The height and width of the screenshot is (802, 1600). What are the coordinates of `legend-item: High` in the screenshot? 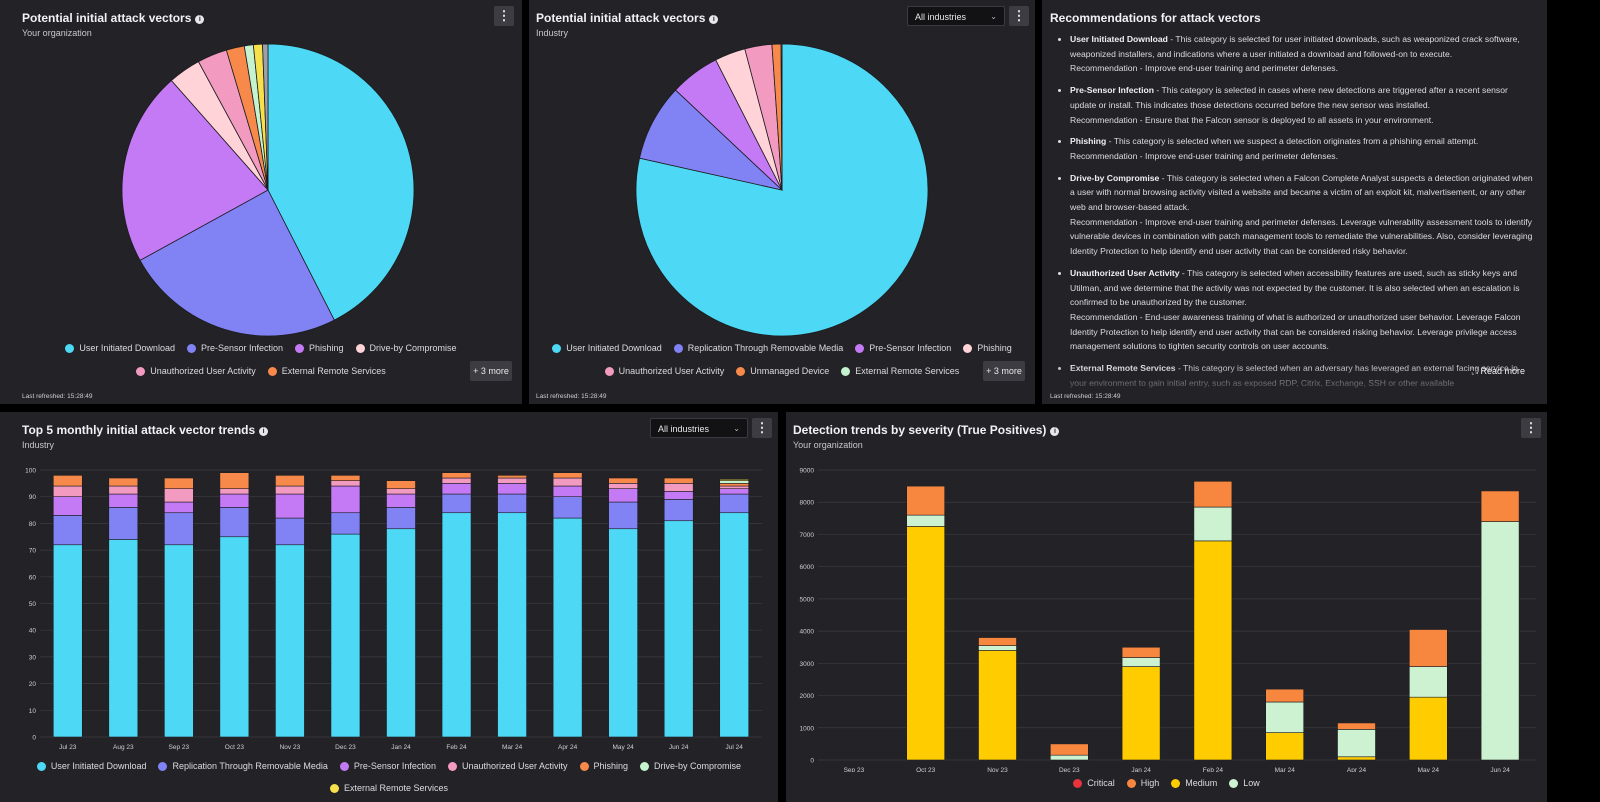 It's located at (1142, 783).